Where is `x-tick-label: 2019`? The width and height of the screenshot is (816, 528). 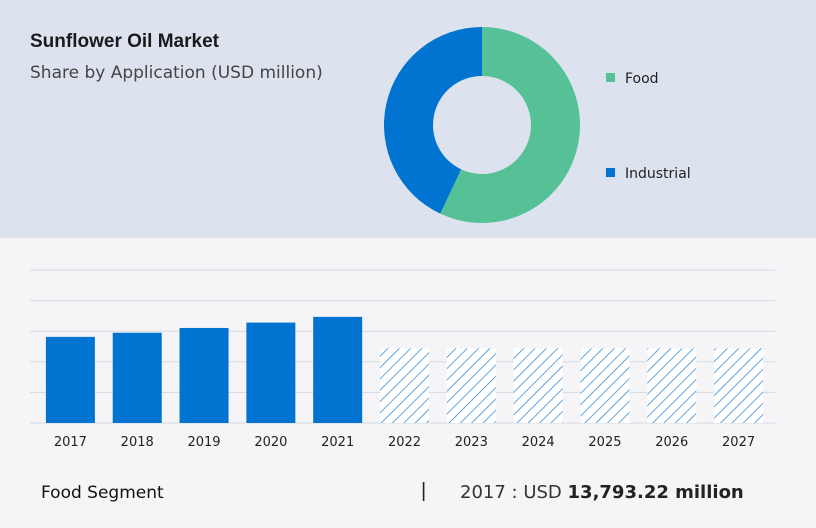
x-tick-label: 2019 is located at coordinates (203, 442).